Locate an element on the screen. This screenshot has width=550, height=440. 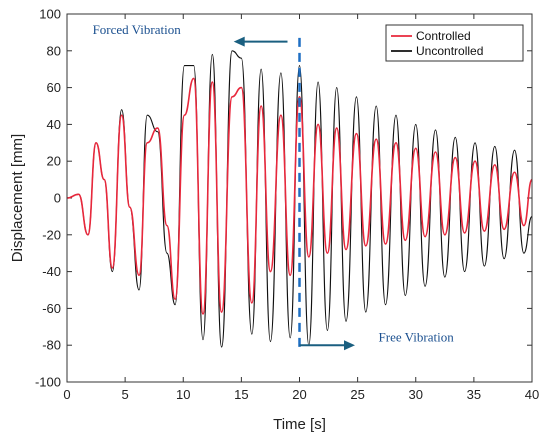
x-tick-label: 40 is located at coordinates (532, 394).